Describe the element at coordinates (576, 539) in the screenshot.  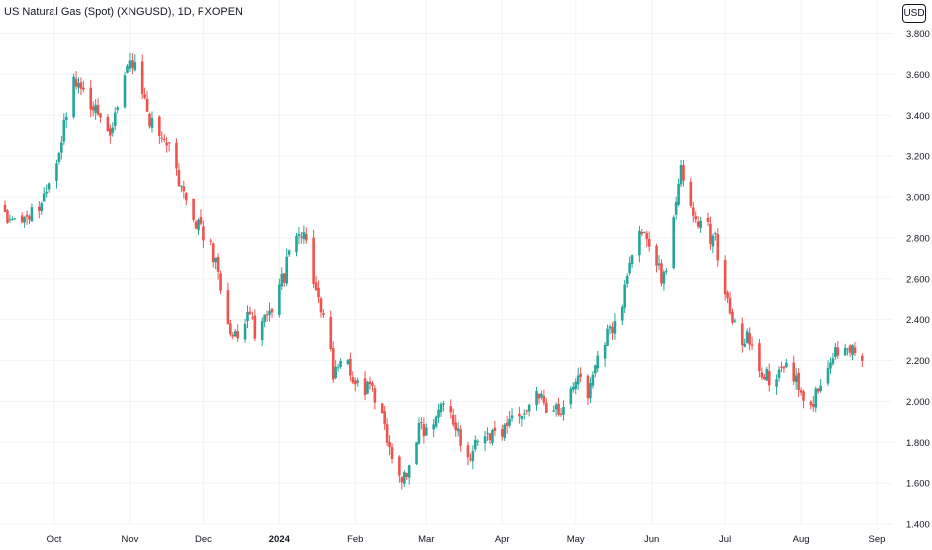
I see `x-tick-label: May` at that location.